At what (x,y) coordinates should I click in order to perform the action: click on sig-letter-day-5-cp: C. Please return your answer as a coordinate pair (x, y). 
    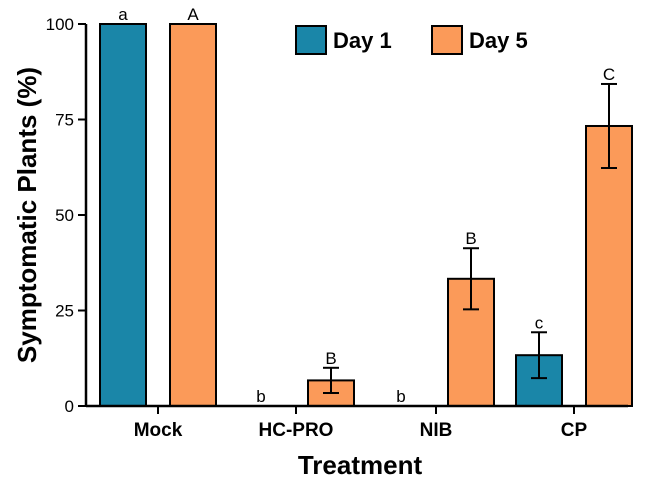
    Looking at the image, I should click on (609, 74).